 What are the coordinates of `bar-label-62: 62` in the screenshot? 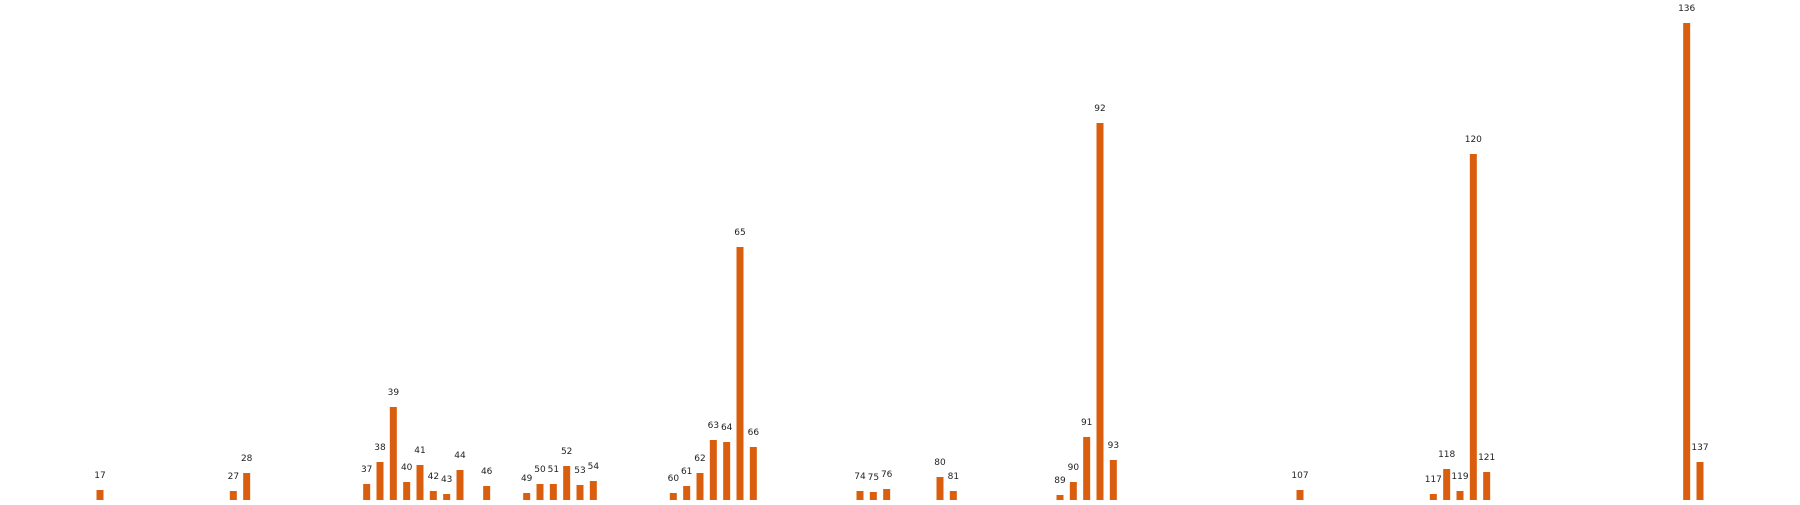 It's located at (699, 459).